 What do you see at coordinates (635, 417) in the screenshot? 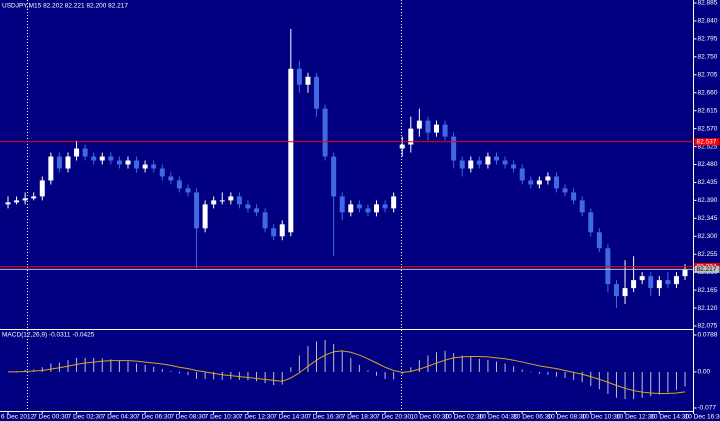
I see `x-tick-label: 10 Dec 12:30` at bounding box center [635, 417].